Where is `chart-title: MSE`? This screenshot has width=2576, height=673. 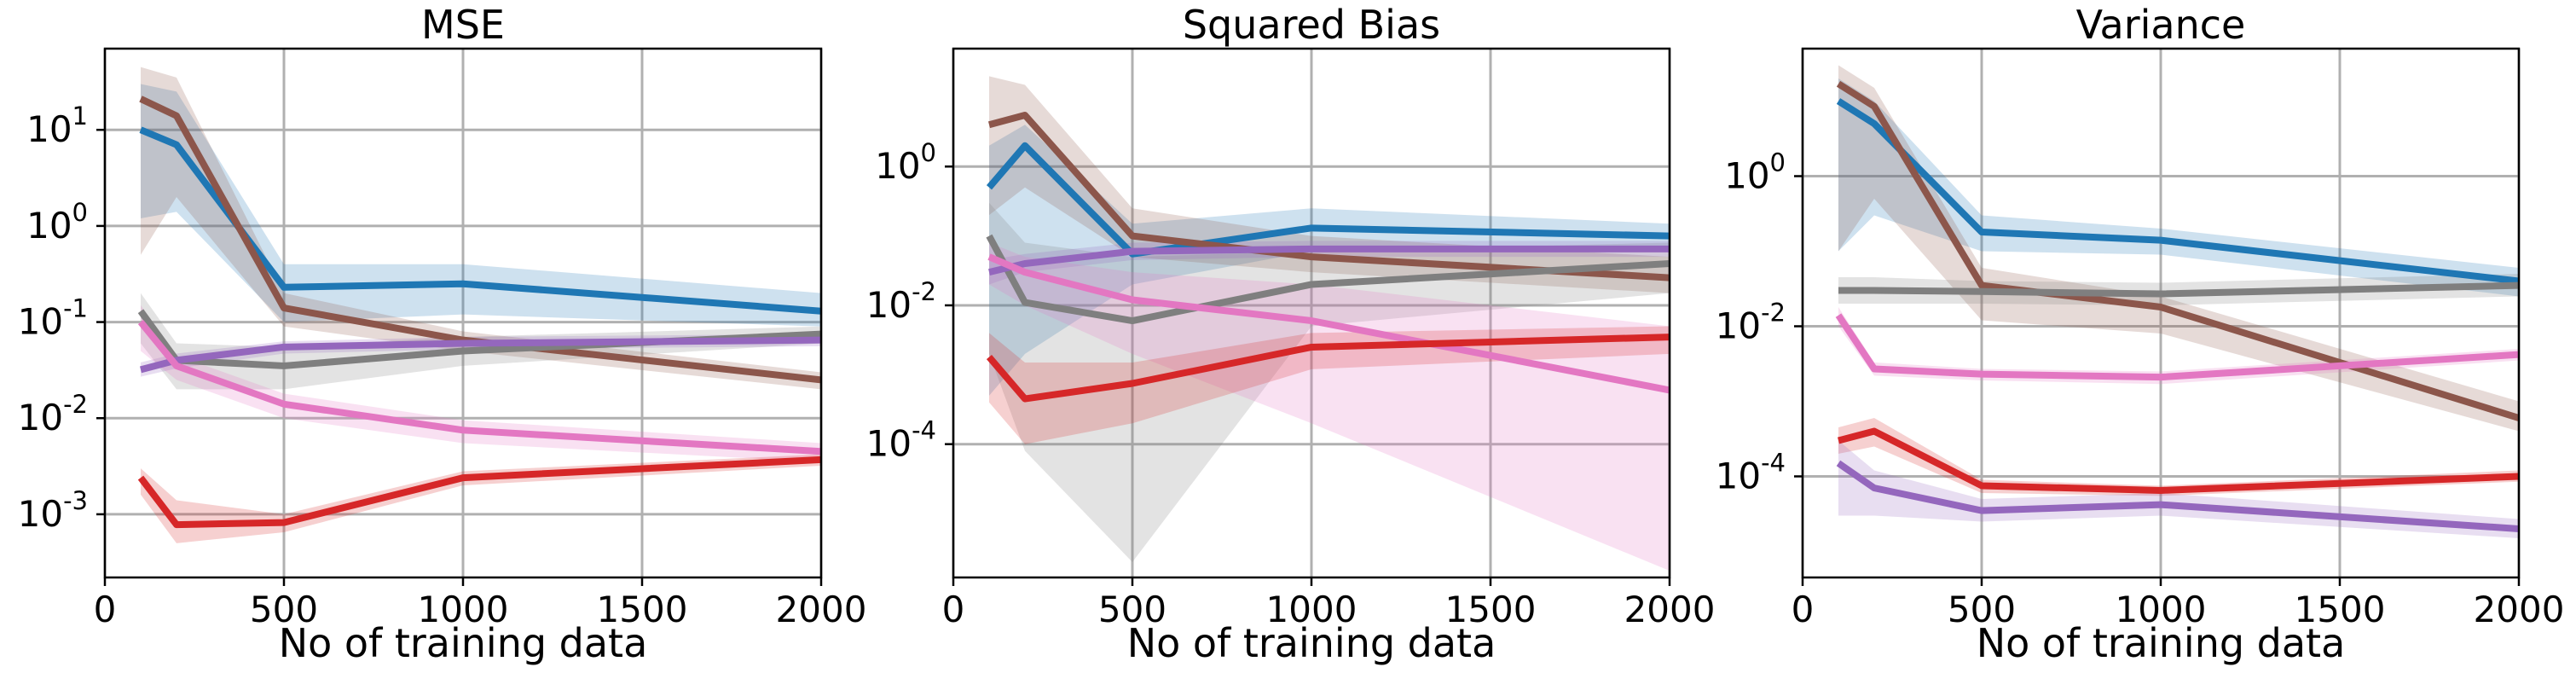
chart-title: MSE is located at coordinates (463, 25).